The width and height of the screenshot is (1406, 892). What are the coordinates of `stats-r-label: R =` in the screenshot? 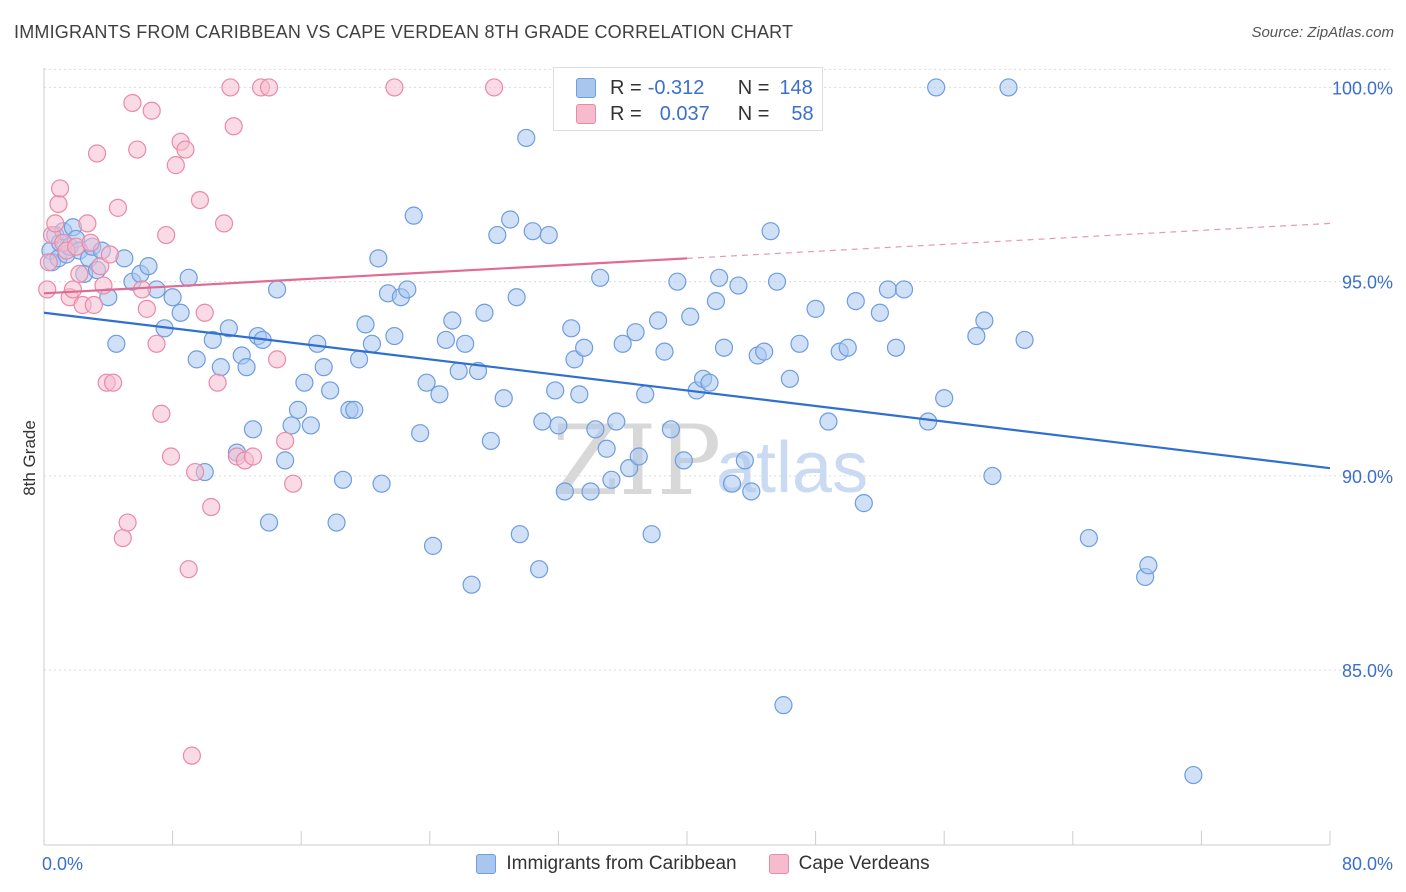 It's located at (626, 113).